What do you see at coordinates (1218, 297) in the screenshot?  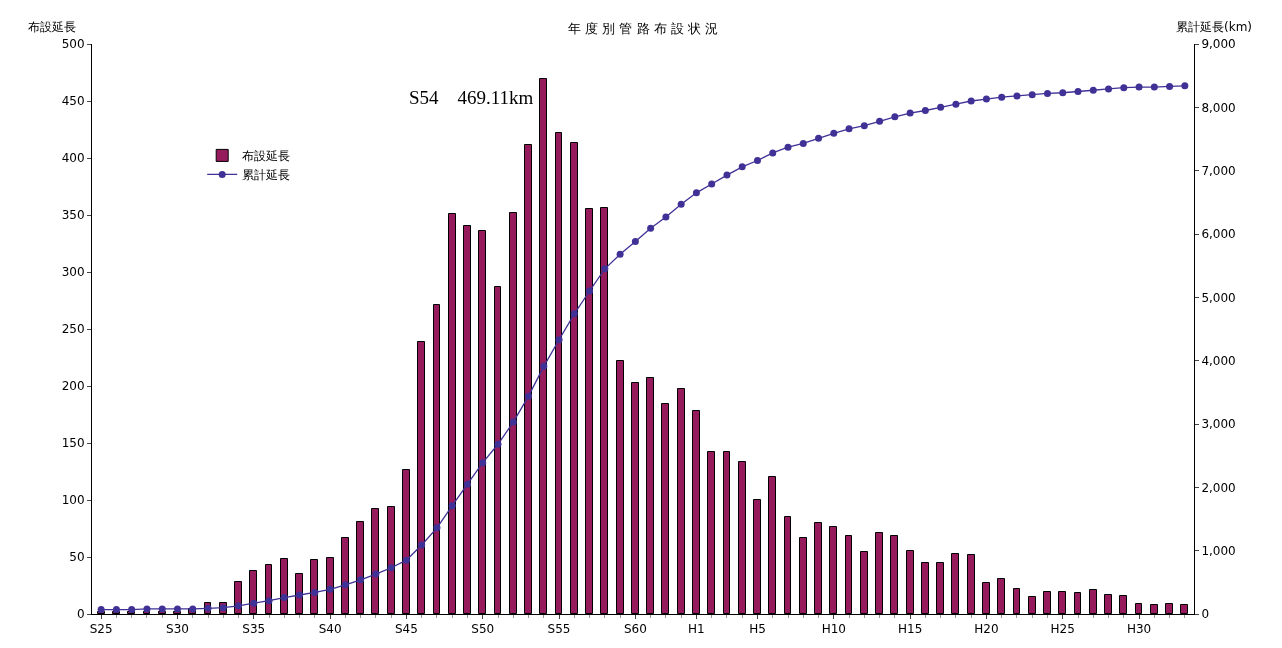 I see `y2-tick-label: 5,000` at bounding box center [1218, 297].